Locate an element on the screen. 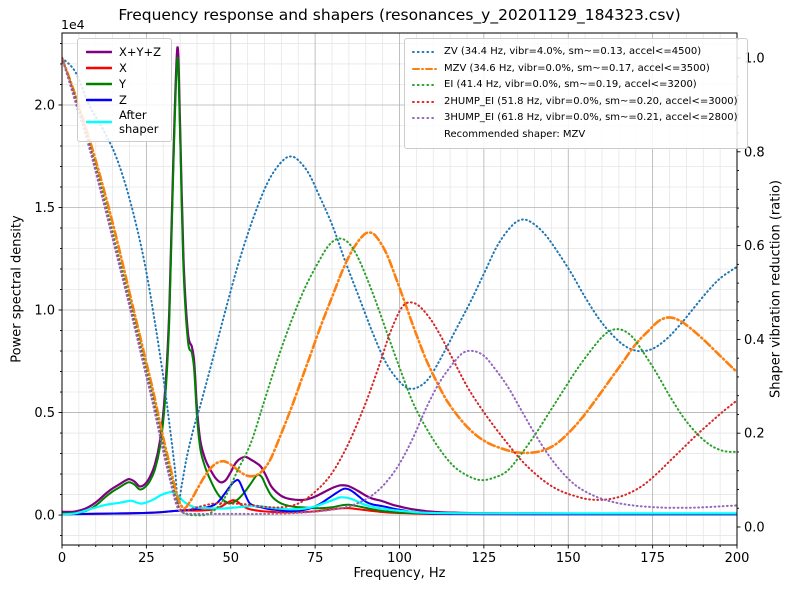 The width and height of the screenshot is (800, 600). legend-item-z: Z is located at coordinates (123, 100).